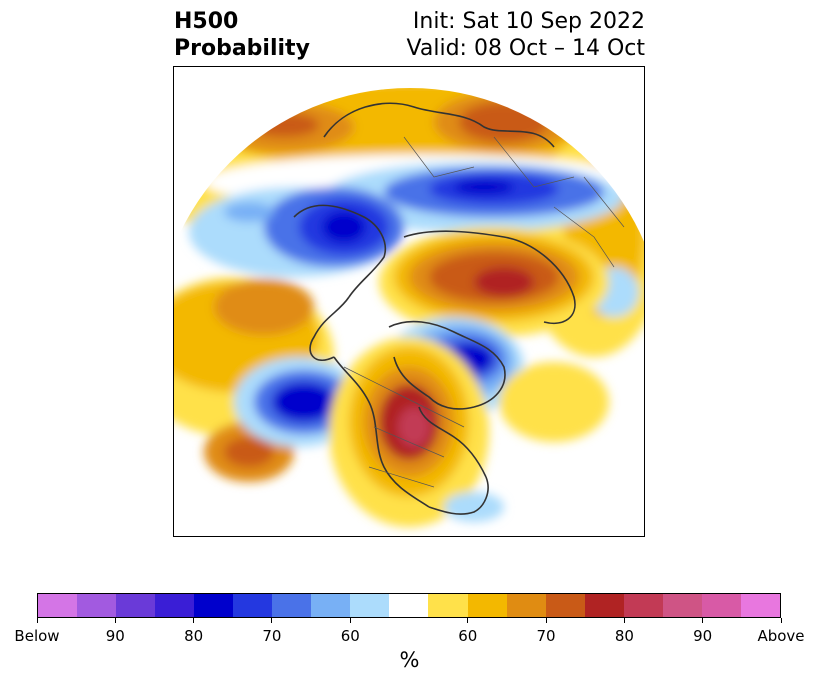 The height and width of the screenshot is (686, 819). Describe the element at coordinates (525, 48) in the screenshot. I see `valid-range: Valid: 08 Oct – 14 Oct` at that location.